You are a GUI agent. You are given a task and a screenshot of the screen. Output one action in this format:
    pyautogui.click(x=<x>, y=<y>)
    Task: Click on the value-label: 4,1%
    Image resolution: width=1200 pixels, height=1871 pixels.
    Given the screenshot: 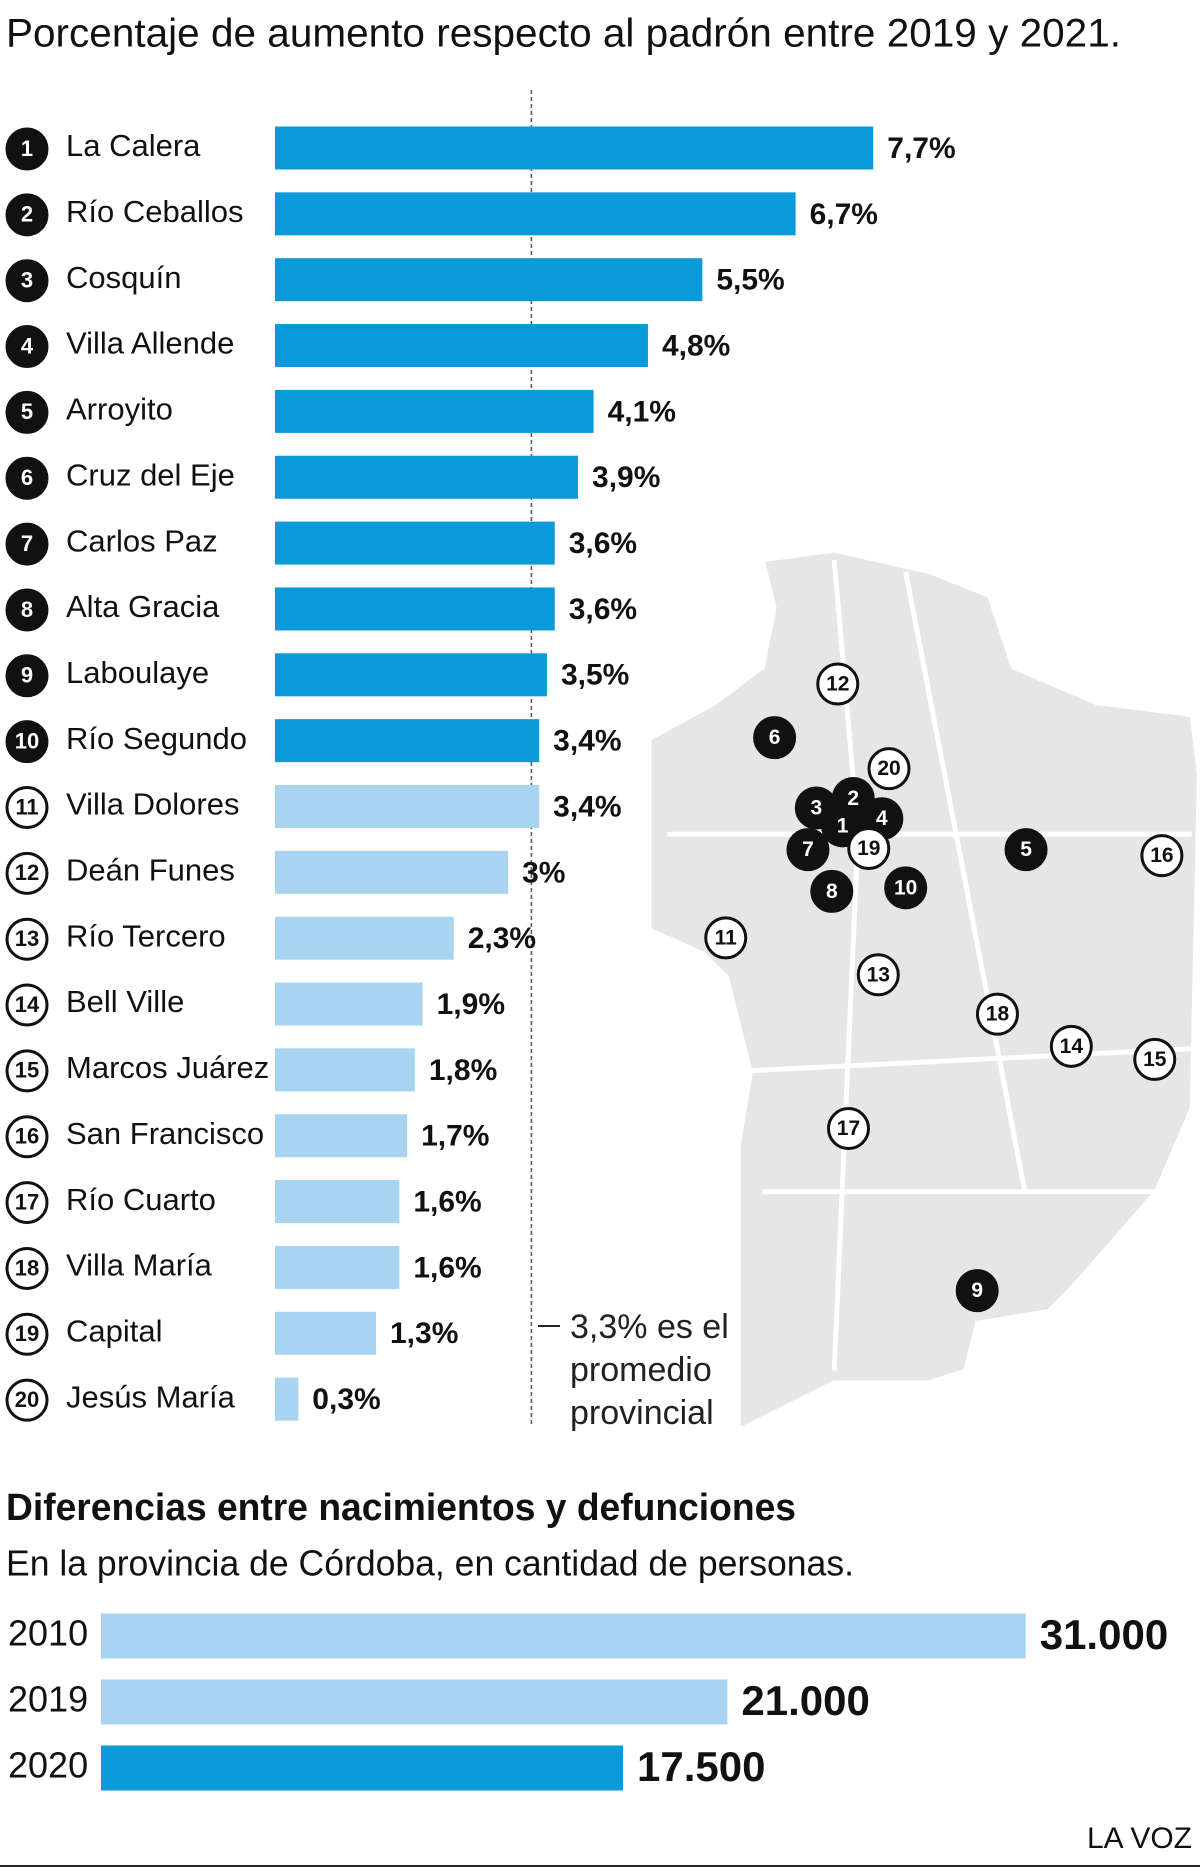 What is the action you would take?
    pyautogui.click(x=642, y=411)
    